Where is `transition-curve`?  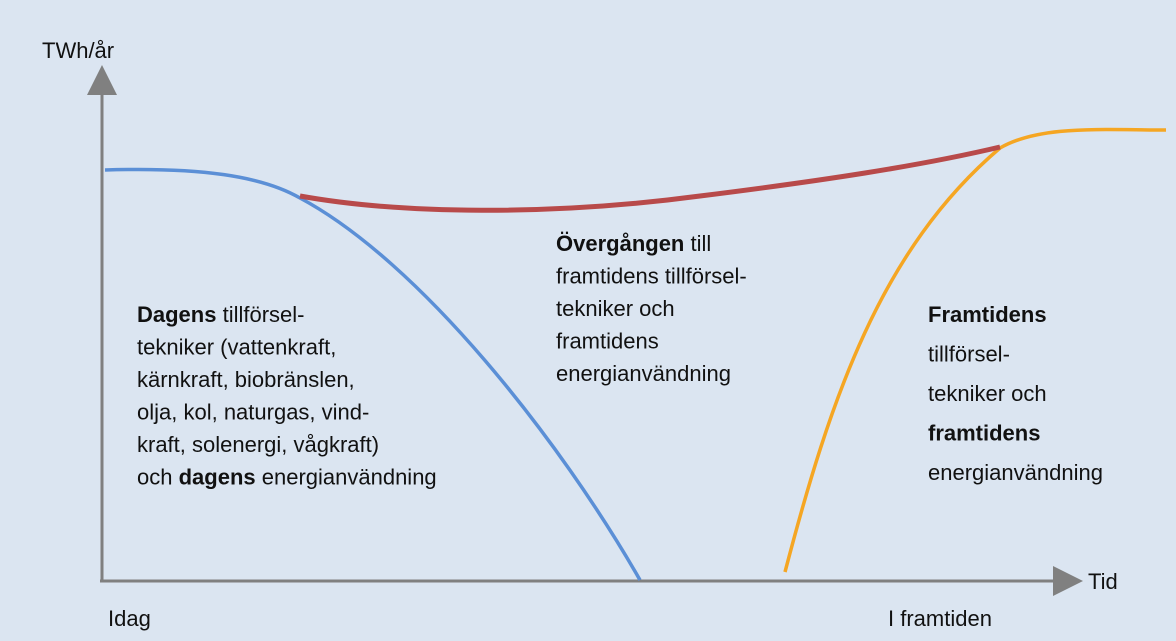
transition-curve is located at coordinates (650, 178).